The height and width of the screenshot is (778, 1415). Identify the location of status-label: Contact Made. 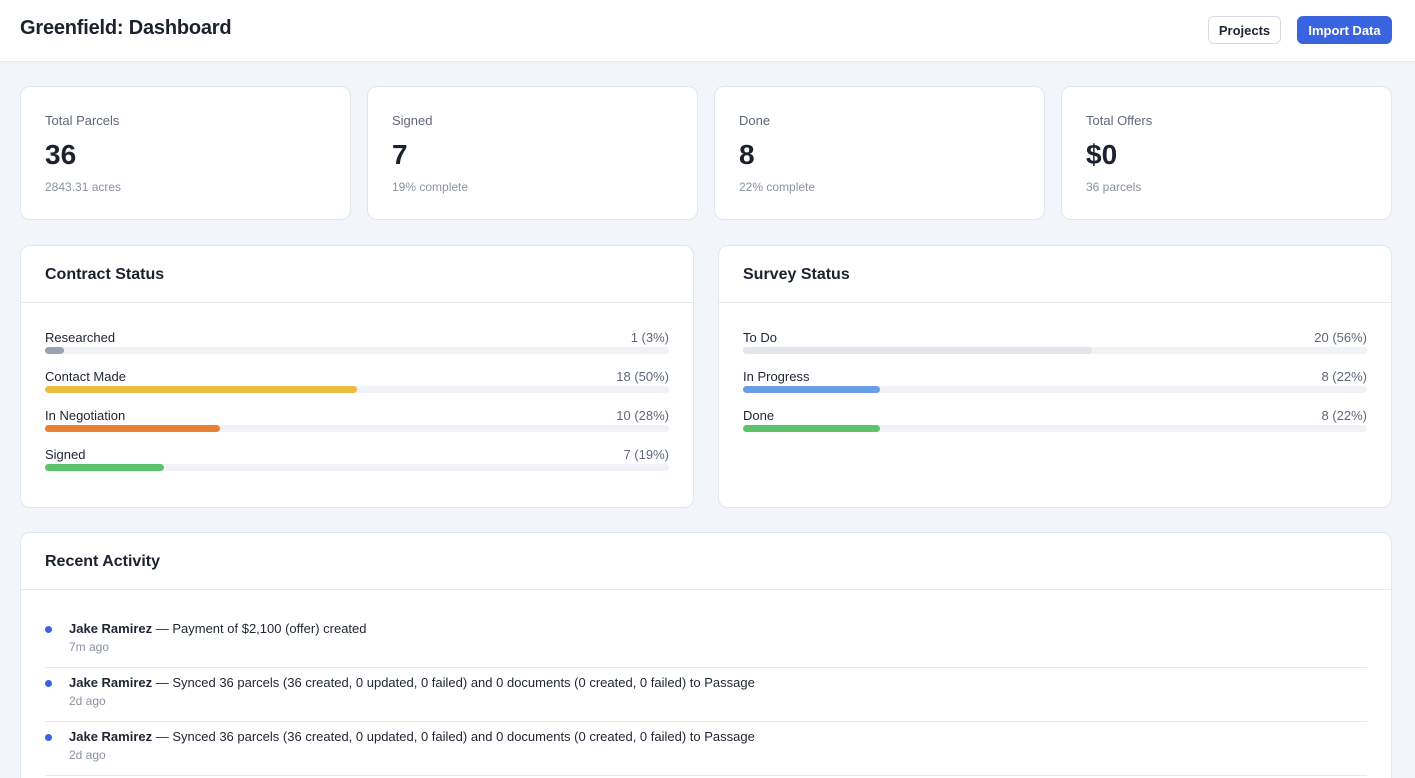
(85, 376).